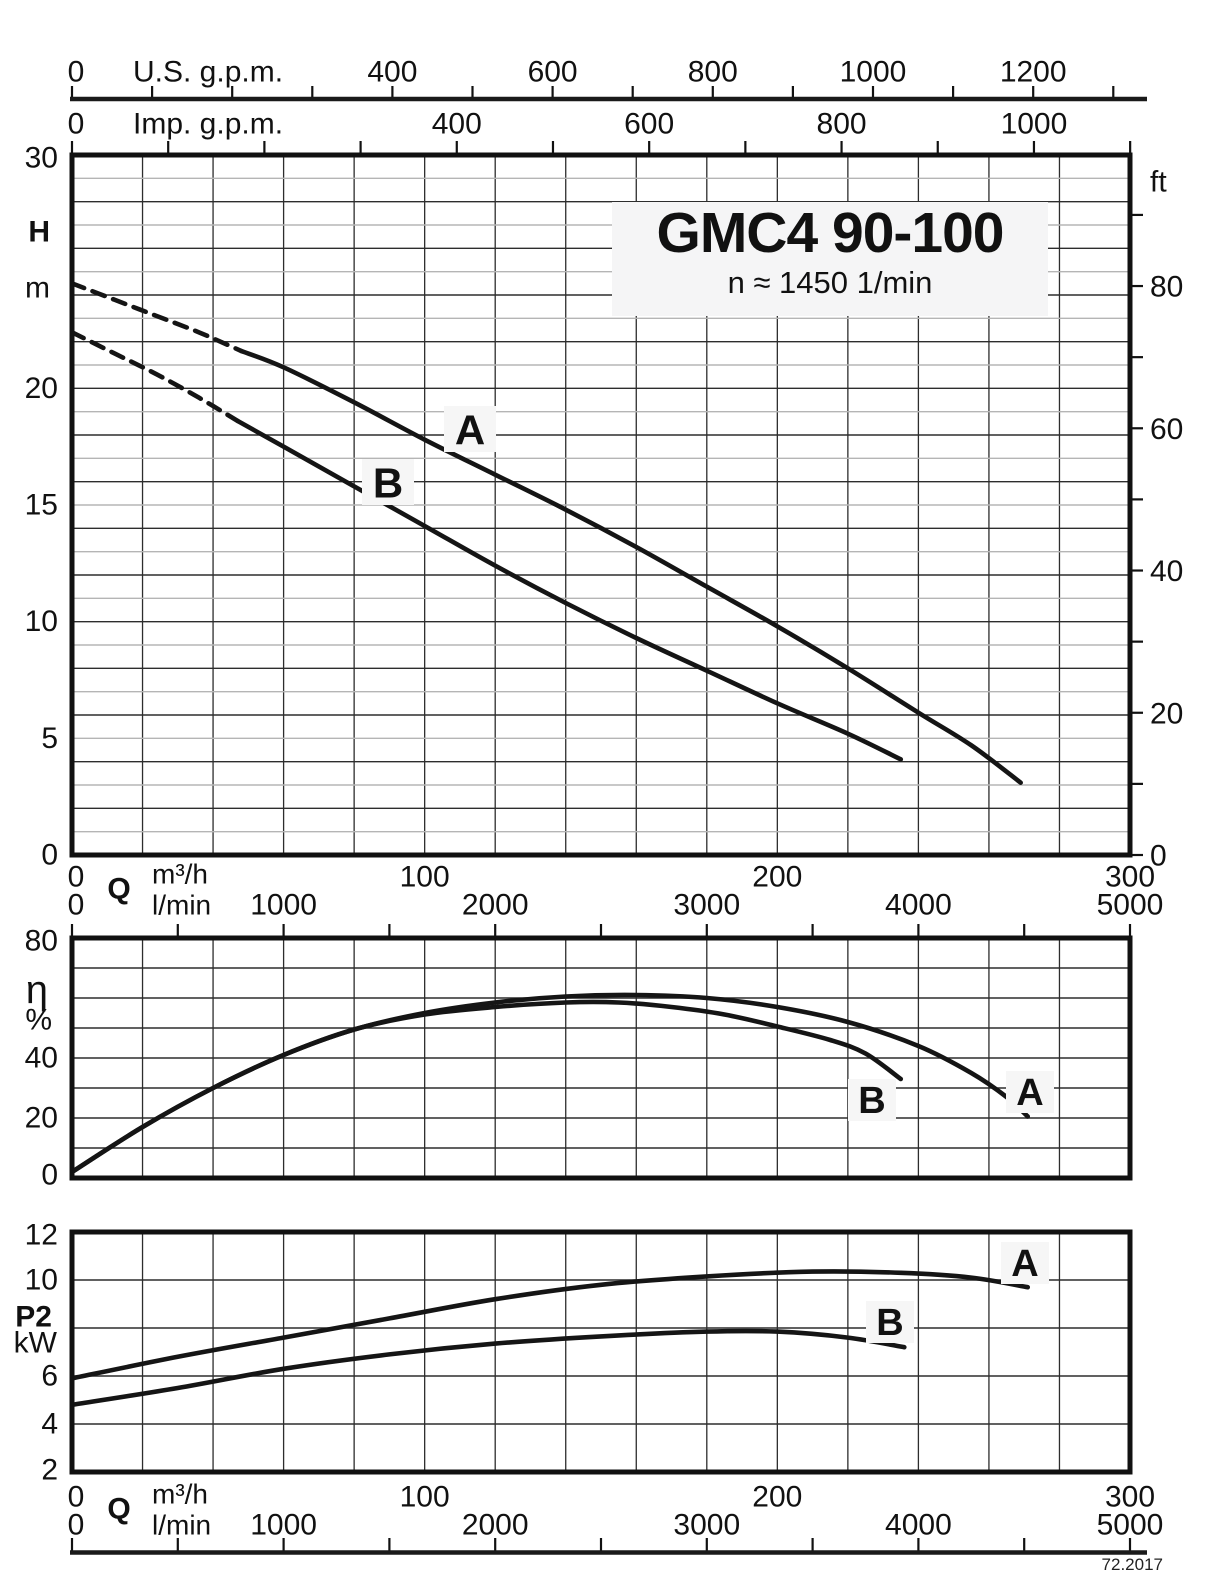 Image resolution: width=1214 pixels, height=1583 pixels. Describe the element at coordinates (49, 1470) in the screenshot. I see `p2-tick-label: 2` at that location.